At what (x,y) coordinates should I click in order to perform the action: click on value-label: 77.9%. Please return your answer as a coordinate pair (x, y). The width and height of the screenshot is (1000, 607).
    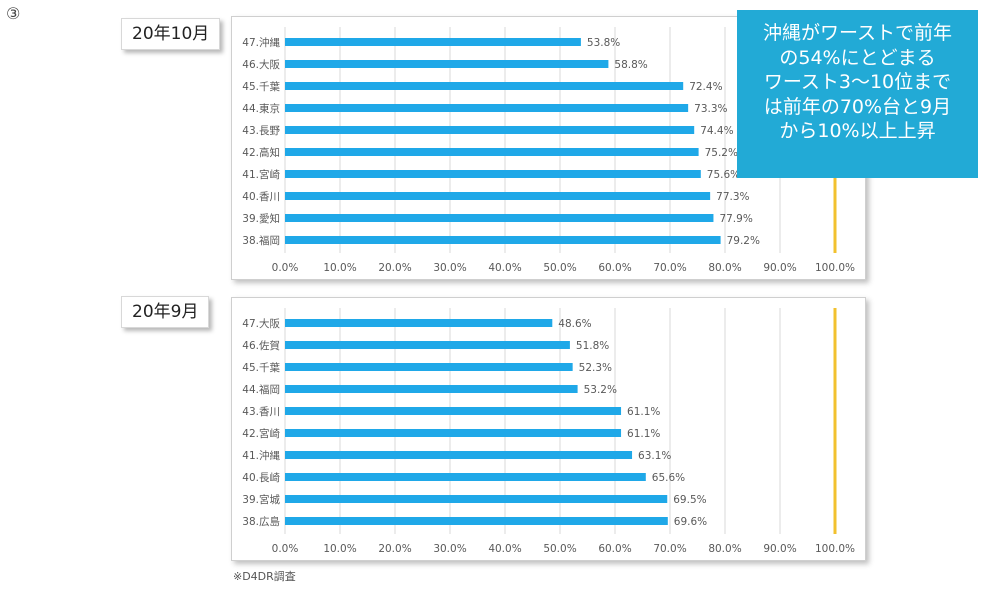
    Looking at the image, I should click on (735, 219).